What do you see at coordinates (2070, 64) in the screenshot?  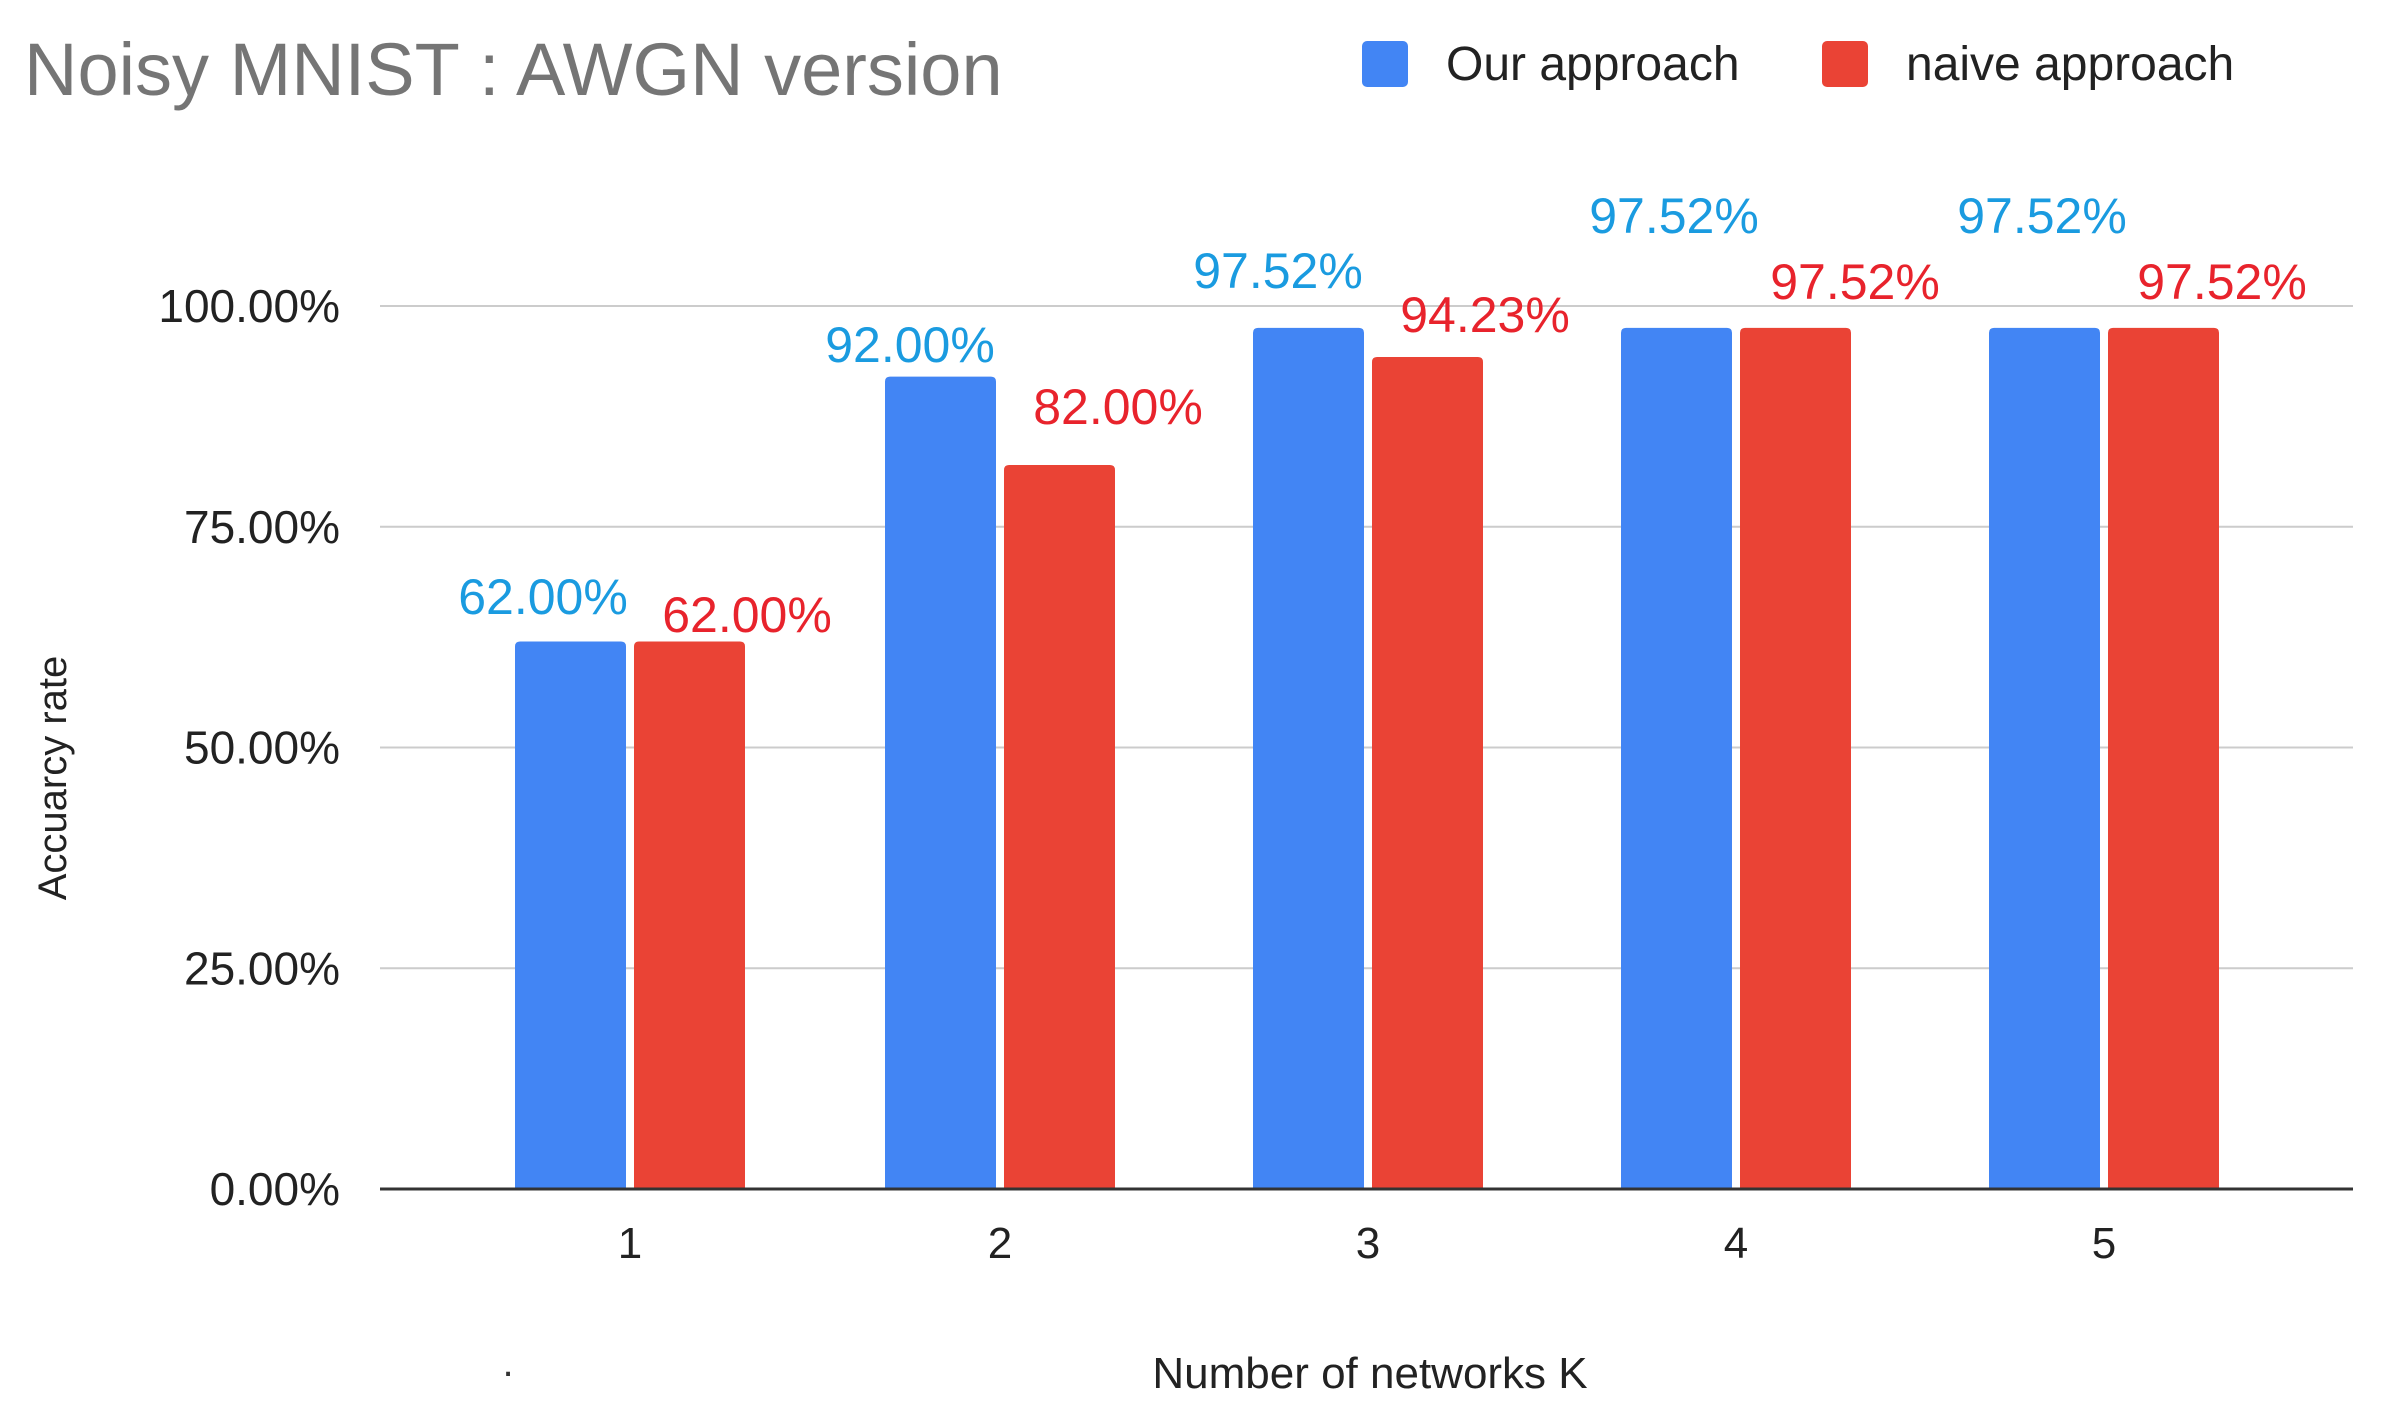 I see `legend-label: naive approach` at bounding box center [2070, 64].